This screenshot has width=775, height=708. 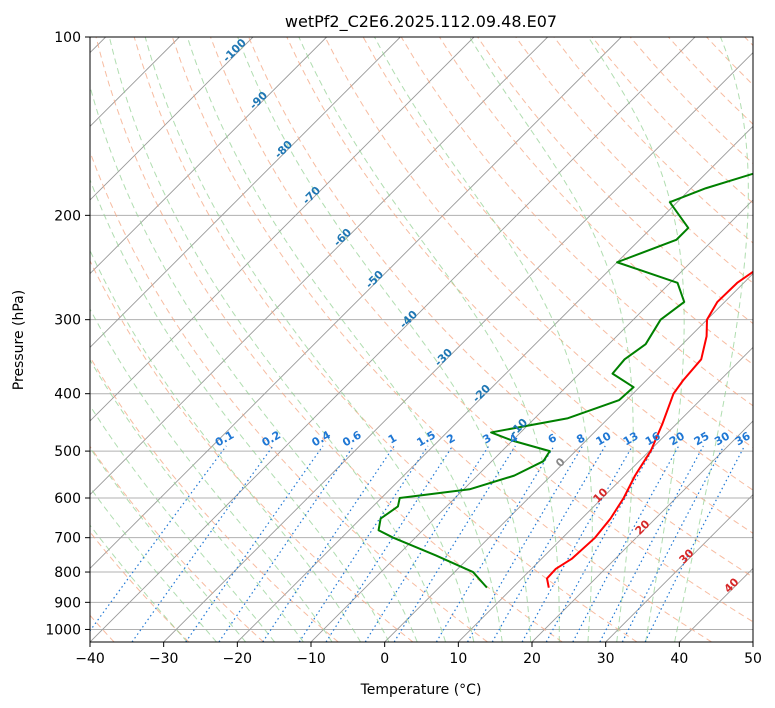 What do you see at coordinates (63, 630) in the screenshot?
I see `y-tick-label: 1000` at bounding box center [63, 630].